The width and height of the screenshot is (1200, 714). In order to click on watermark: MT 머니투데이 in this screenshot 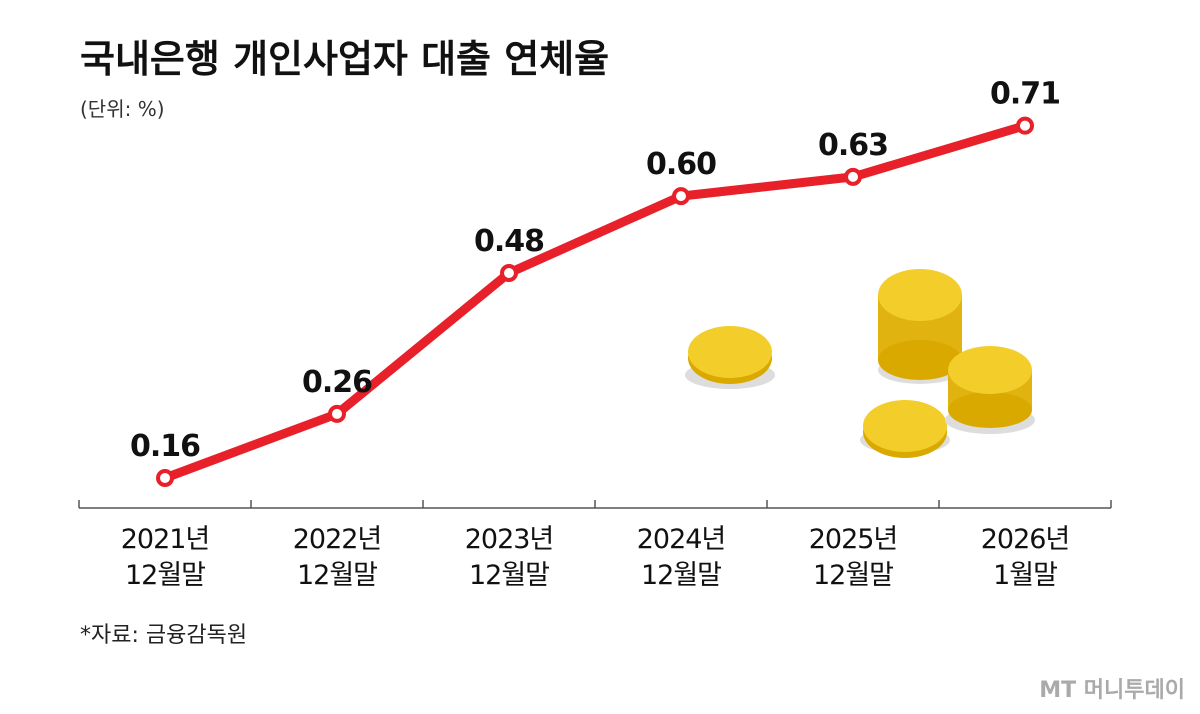, I will do `click(1112, 690)`.